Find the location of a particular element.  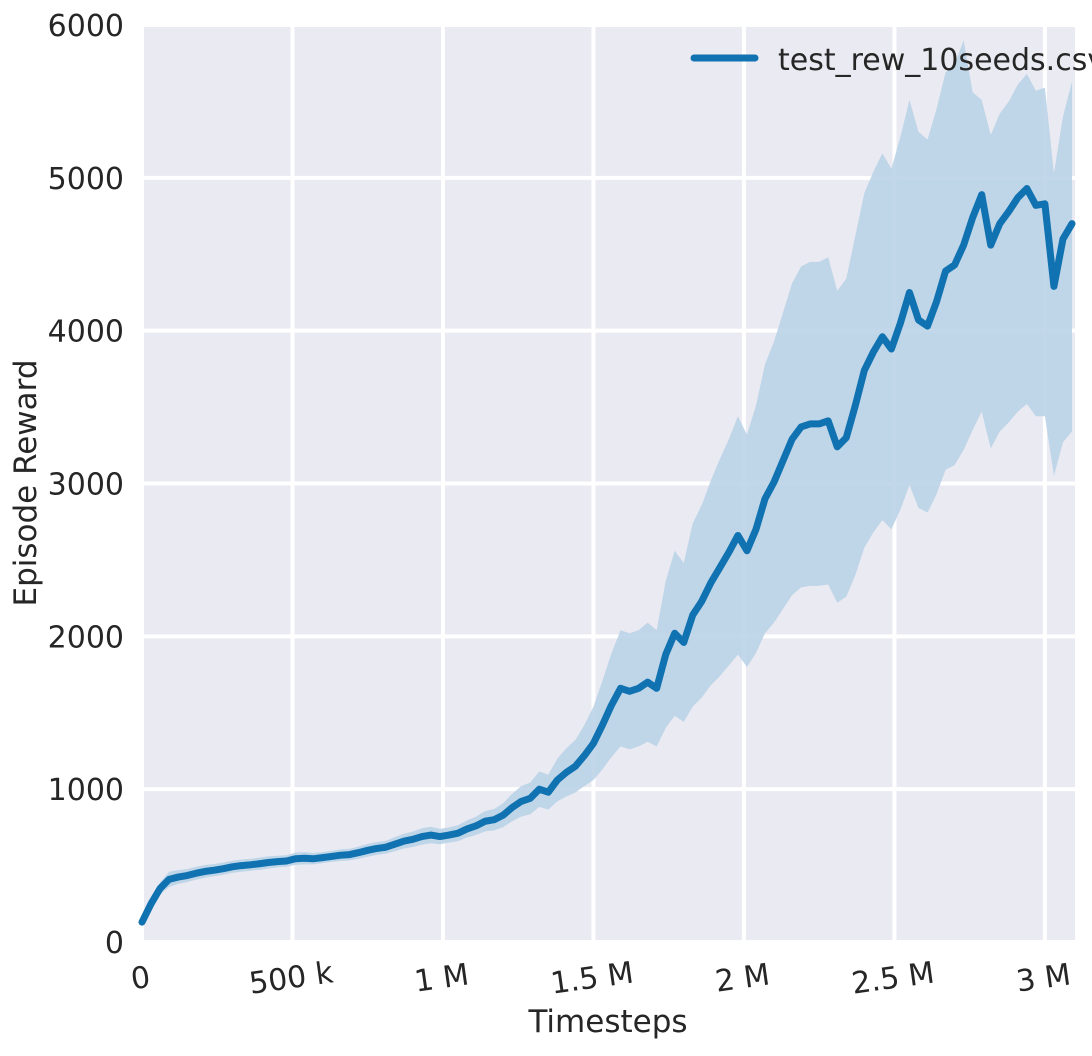

legend: test_rew_10seeds.csv is located at coordinates (891, 60).